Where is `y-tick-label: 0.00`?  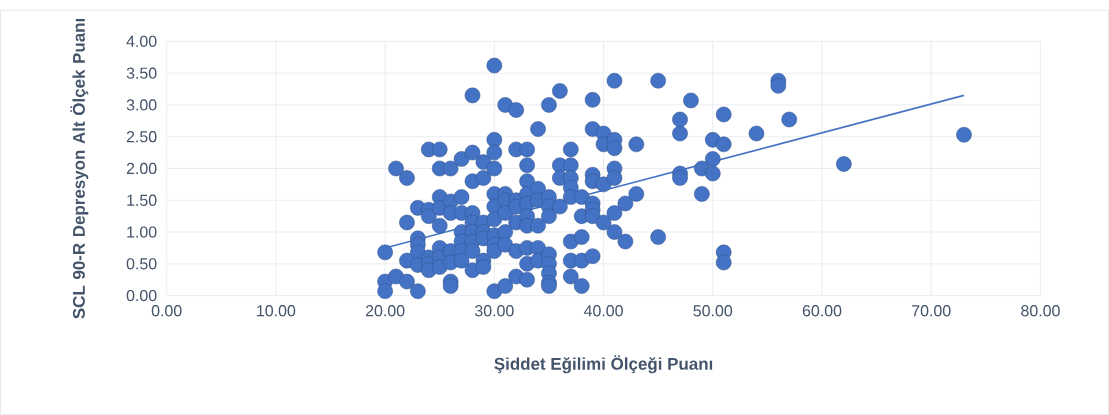 y-tick-label: 0.00 is located at coordinates (141, 295).